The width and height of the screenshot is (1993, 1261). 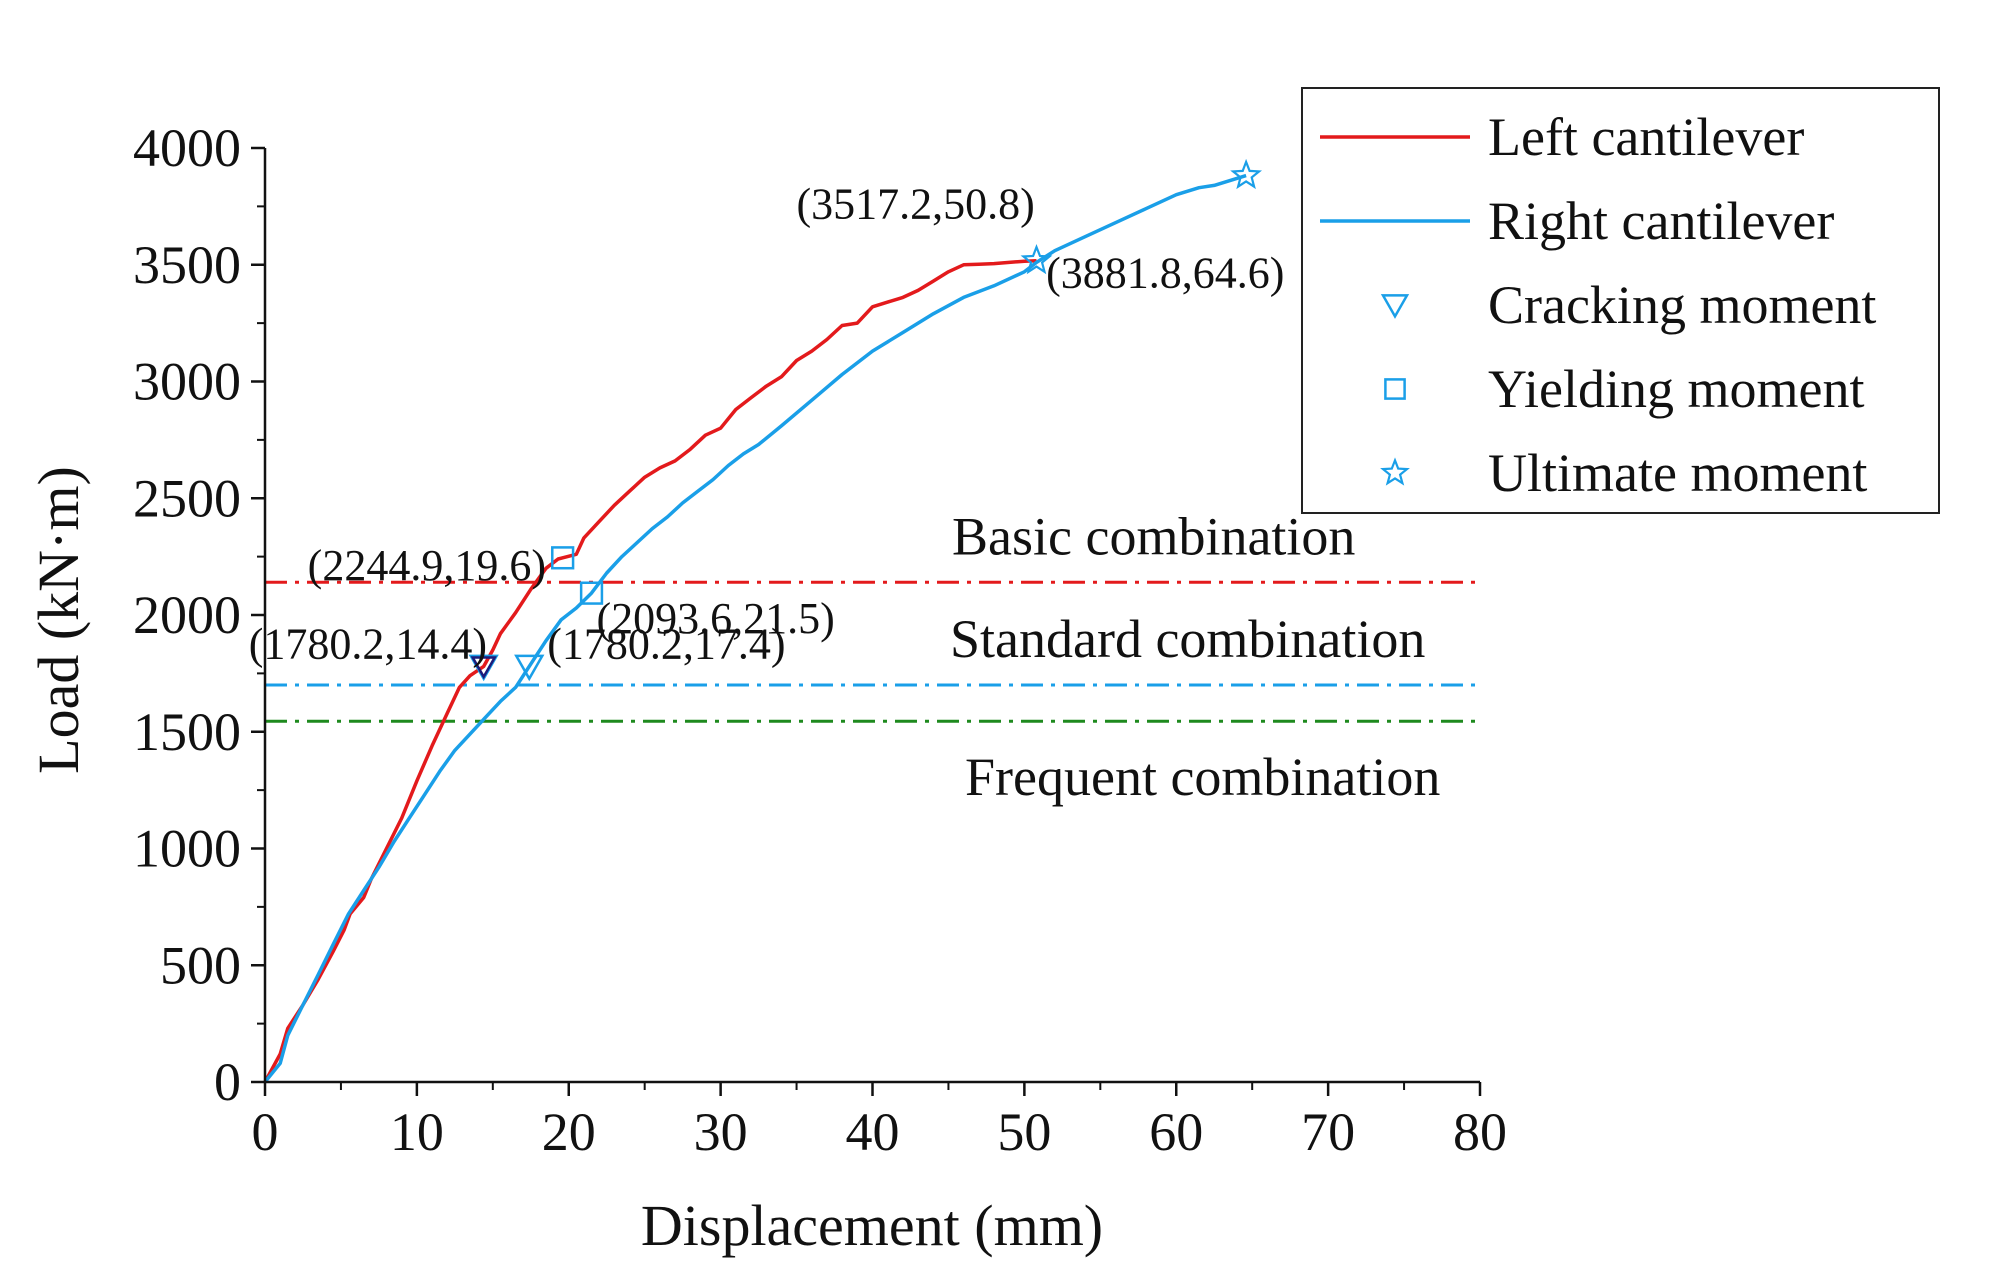 I want to click on y-tick-label-3: 1500, so click(x=187, y=732).